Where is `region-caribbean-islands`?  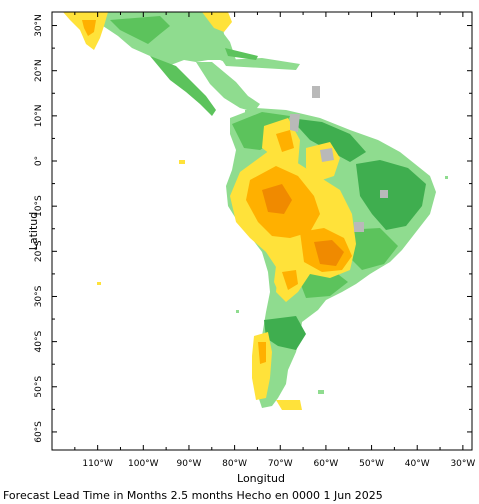
region-caribbean-islands is located at coordinates (261, 64).